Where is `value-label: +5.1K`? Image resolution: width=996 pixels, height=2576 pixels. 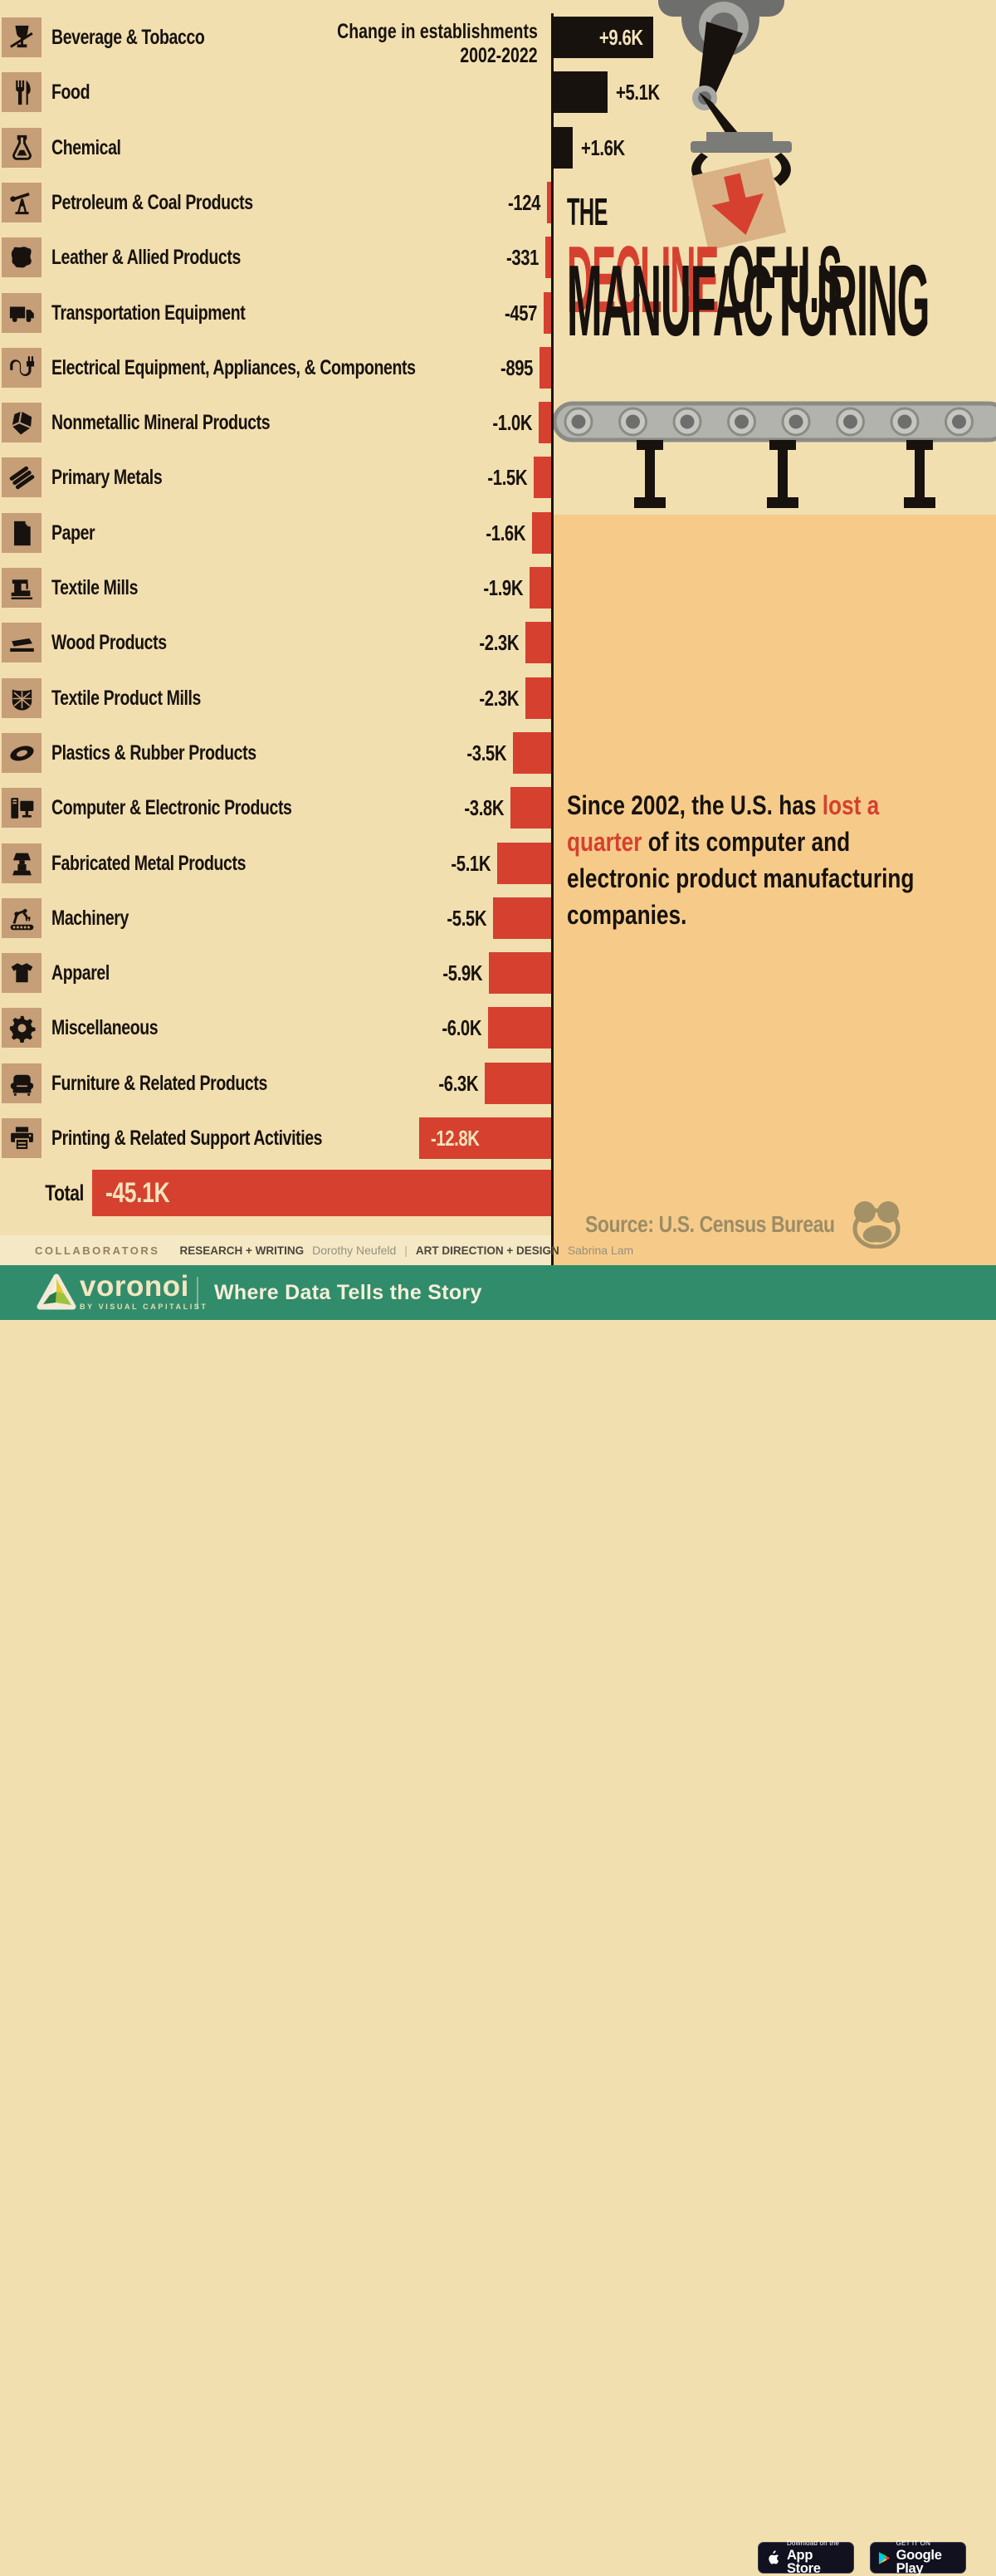
value-label: +5.1K is located at coordinates (638, 92).